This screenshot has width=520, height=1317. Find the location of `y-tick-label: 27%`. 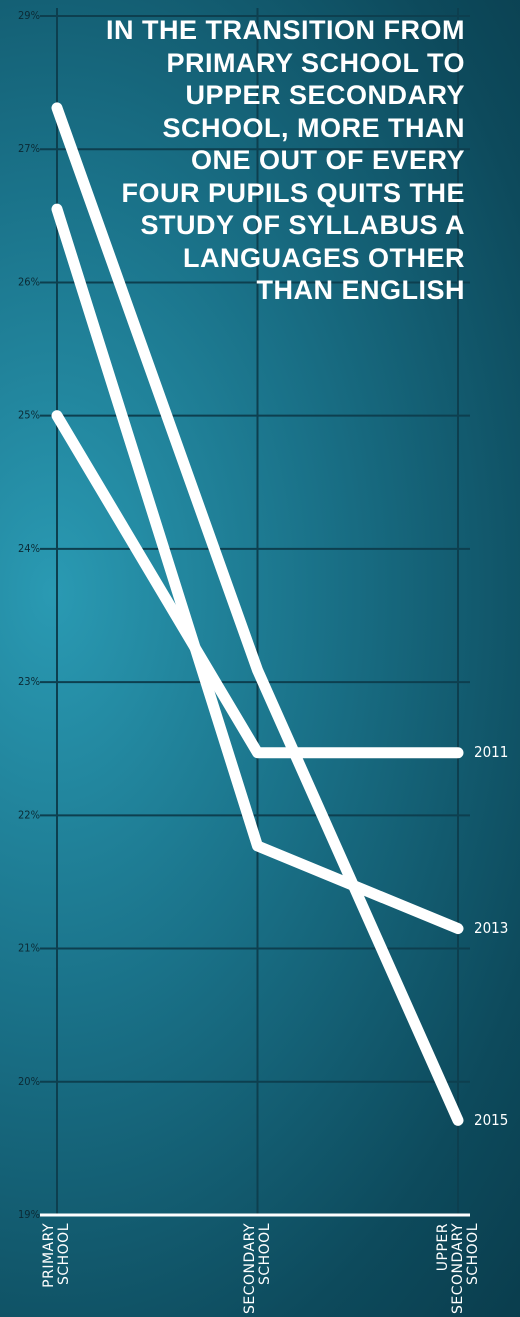

y-tick-label: 27% is located at coordinates (29, 148).